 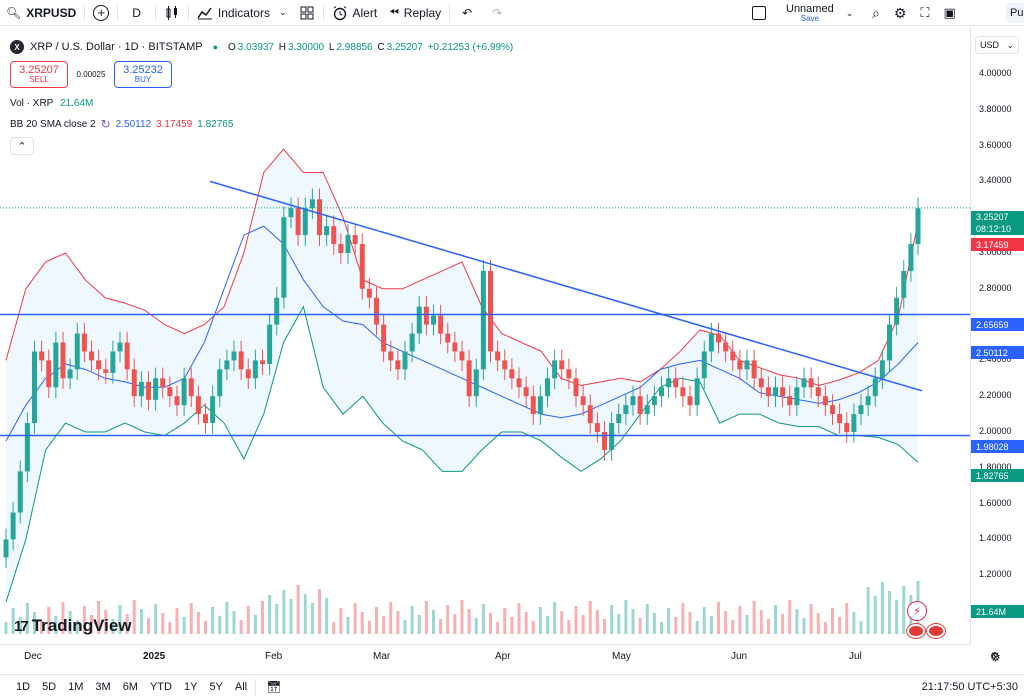 I want to click on currency-selector: USD ⌄, so click(x=997, y=45).